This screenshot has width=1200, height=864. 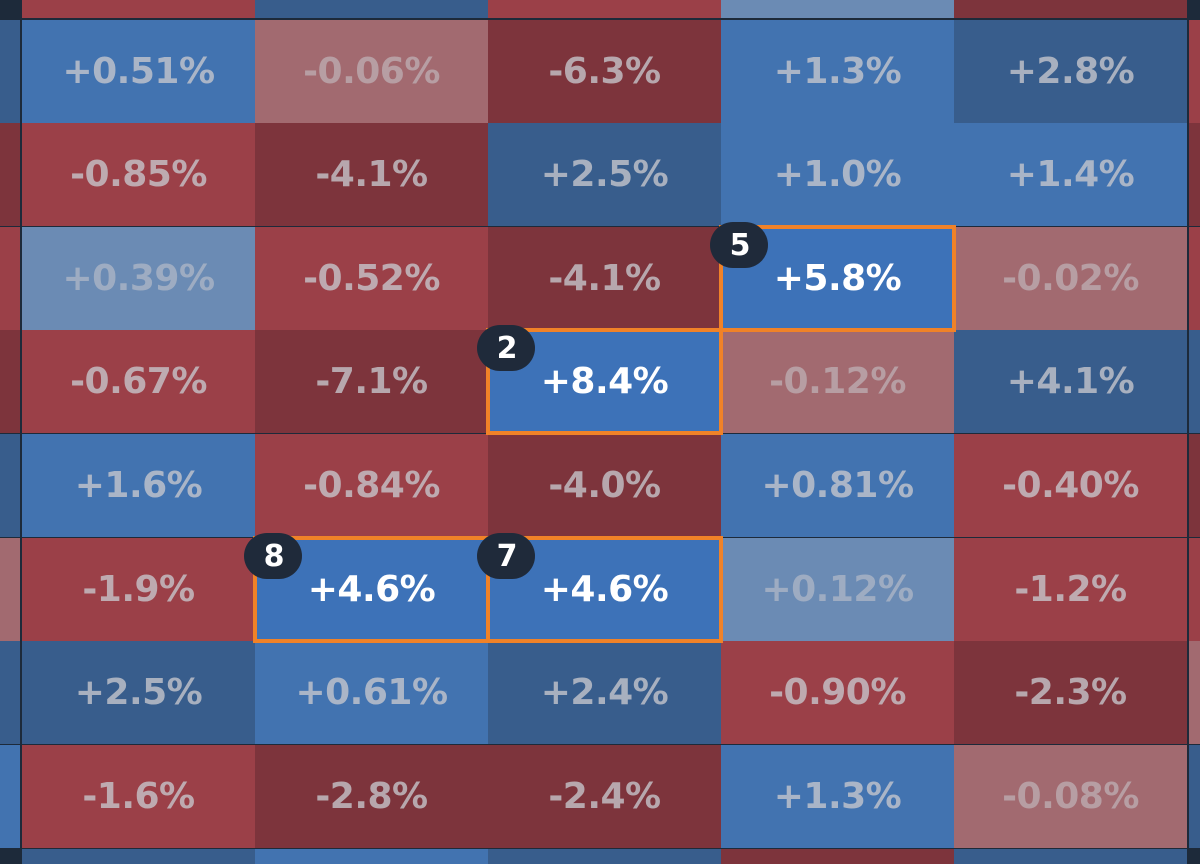 What do you see at coordinates (604, 381) in the screenshot?
I see `highlighted-cell: +8.4%` at bounding box center [604, 381].